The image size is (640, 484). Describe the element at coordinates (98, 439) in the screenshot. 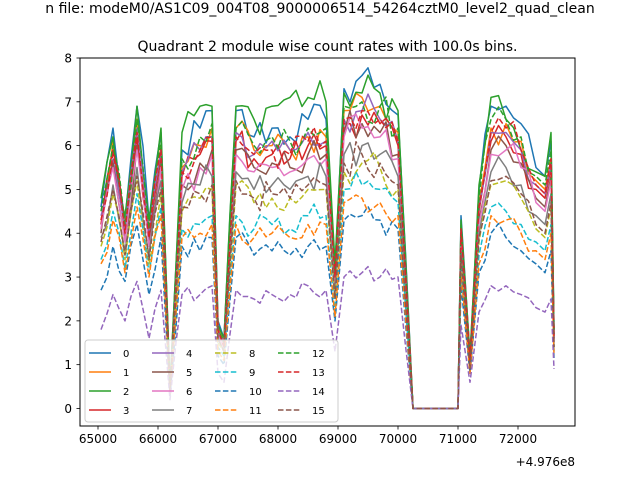

I see `x-tick-label: 65000` at that location.